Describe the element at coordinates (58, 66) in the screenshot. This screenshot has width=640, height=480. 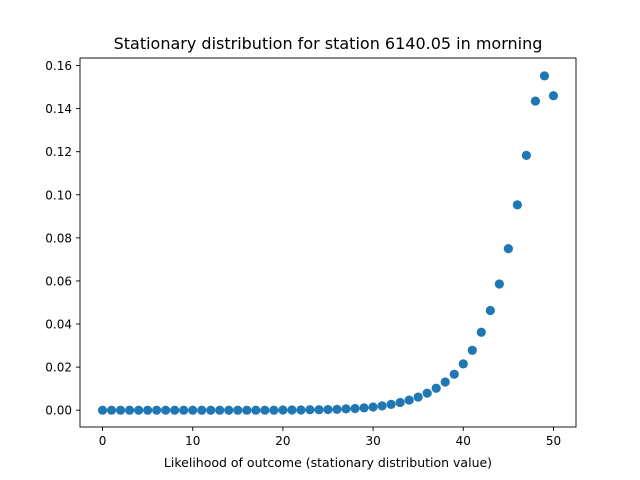
I see `y-tick-label: 0.16` at that location.